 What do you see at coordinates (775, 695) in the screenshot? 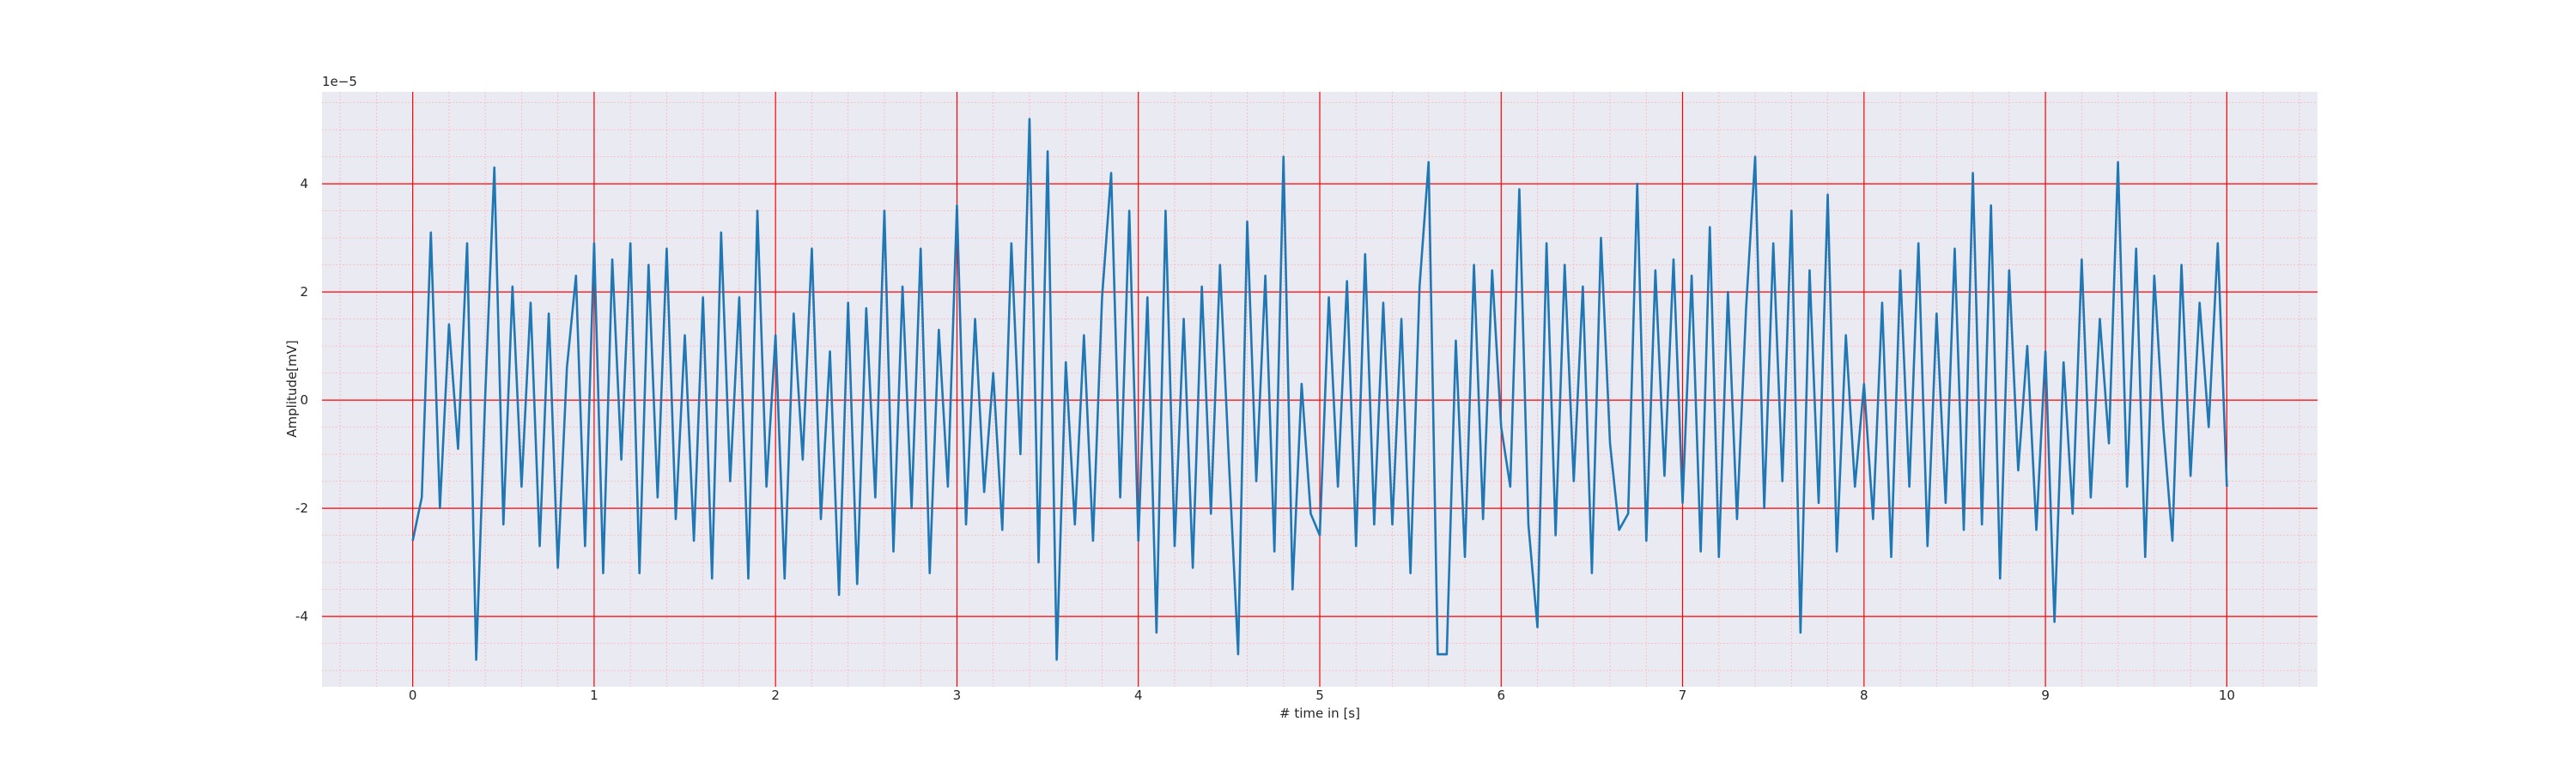
I see `x-tick-label: 2` at bounding box center [775, 695].